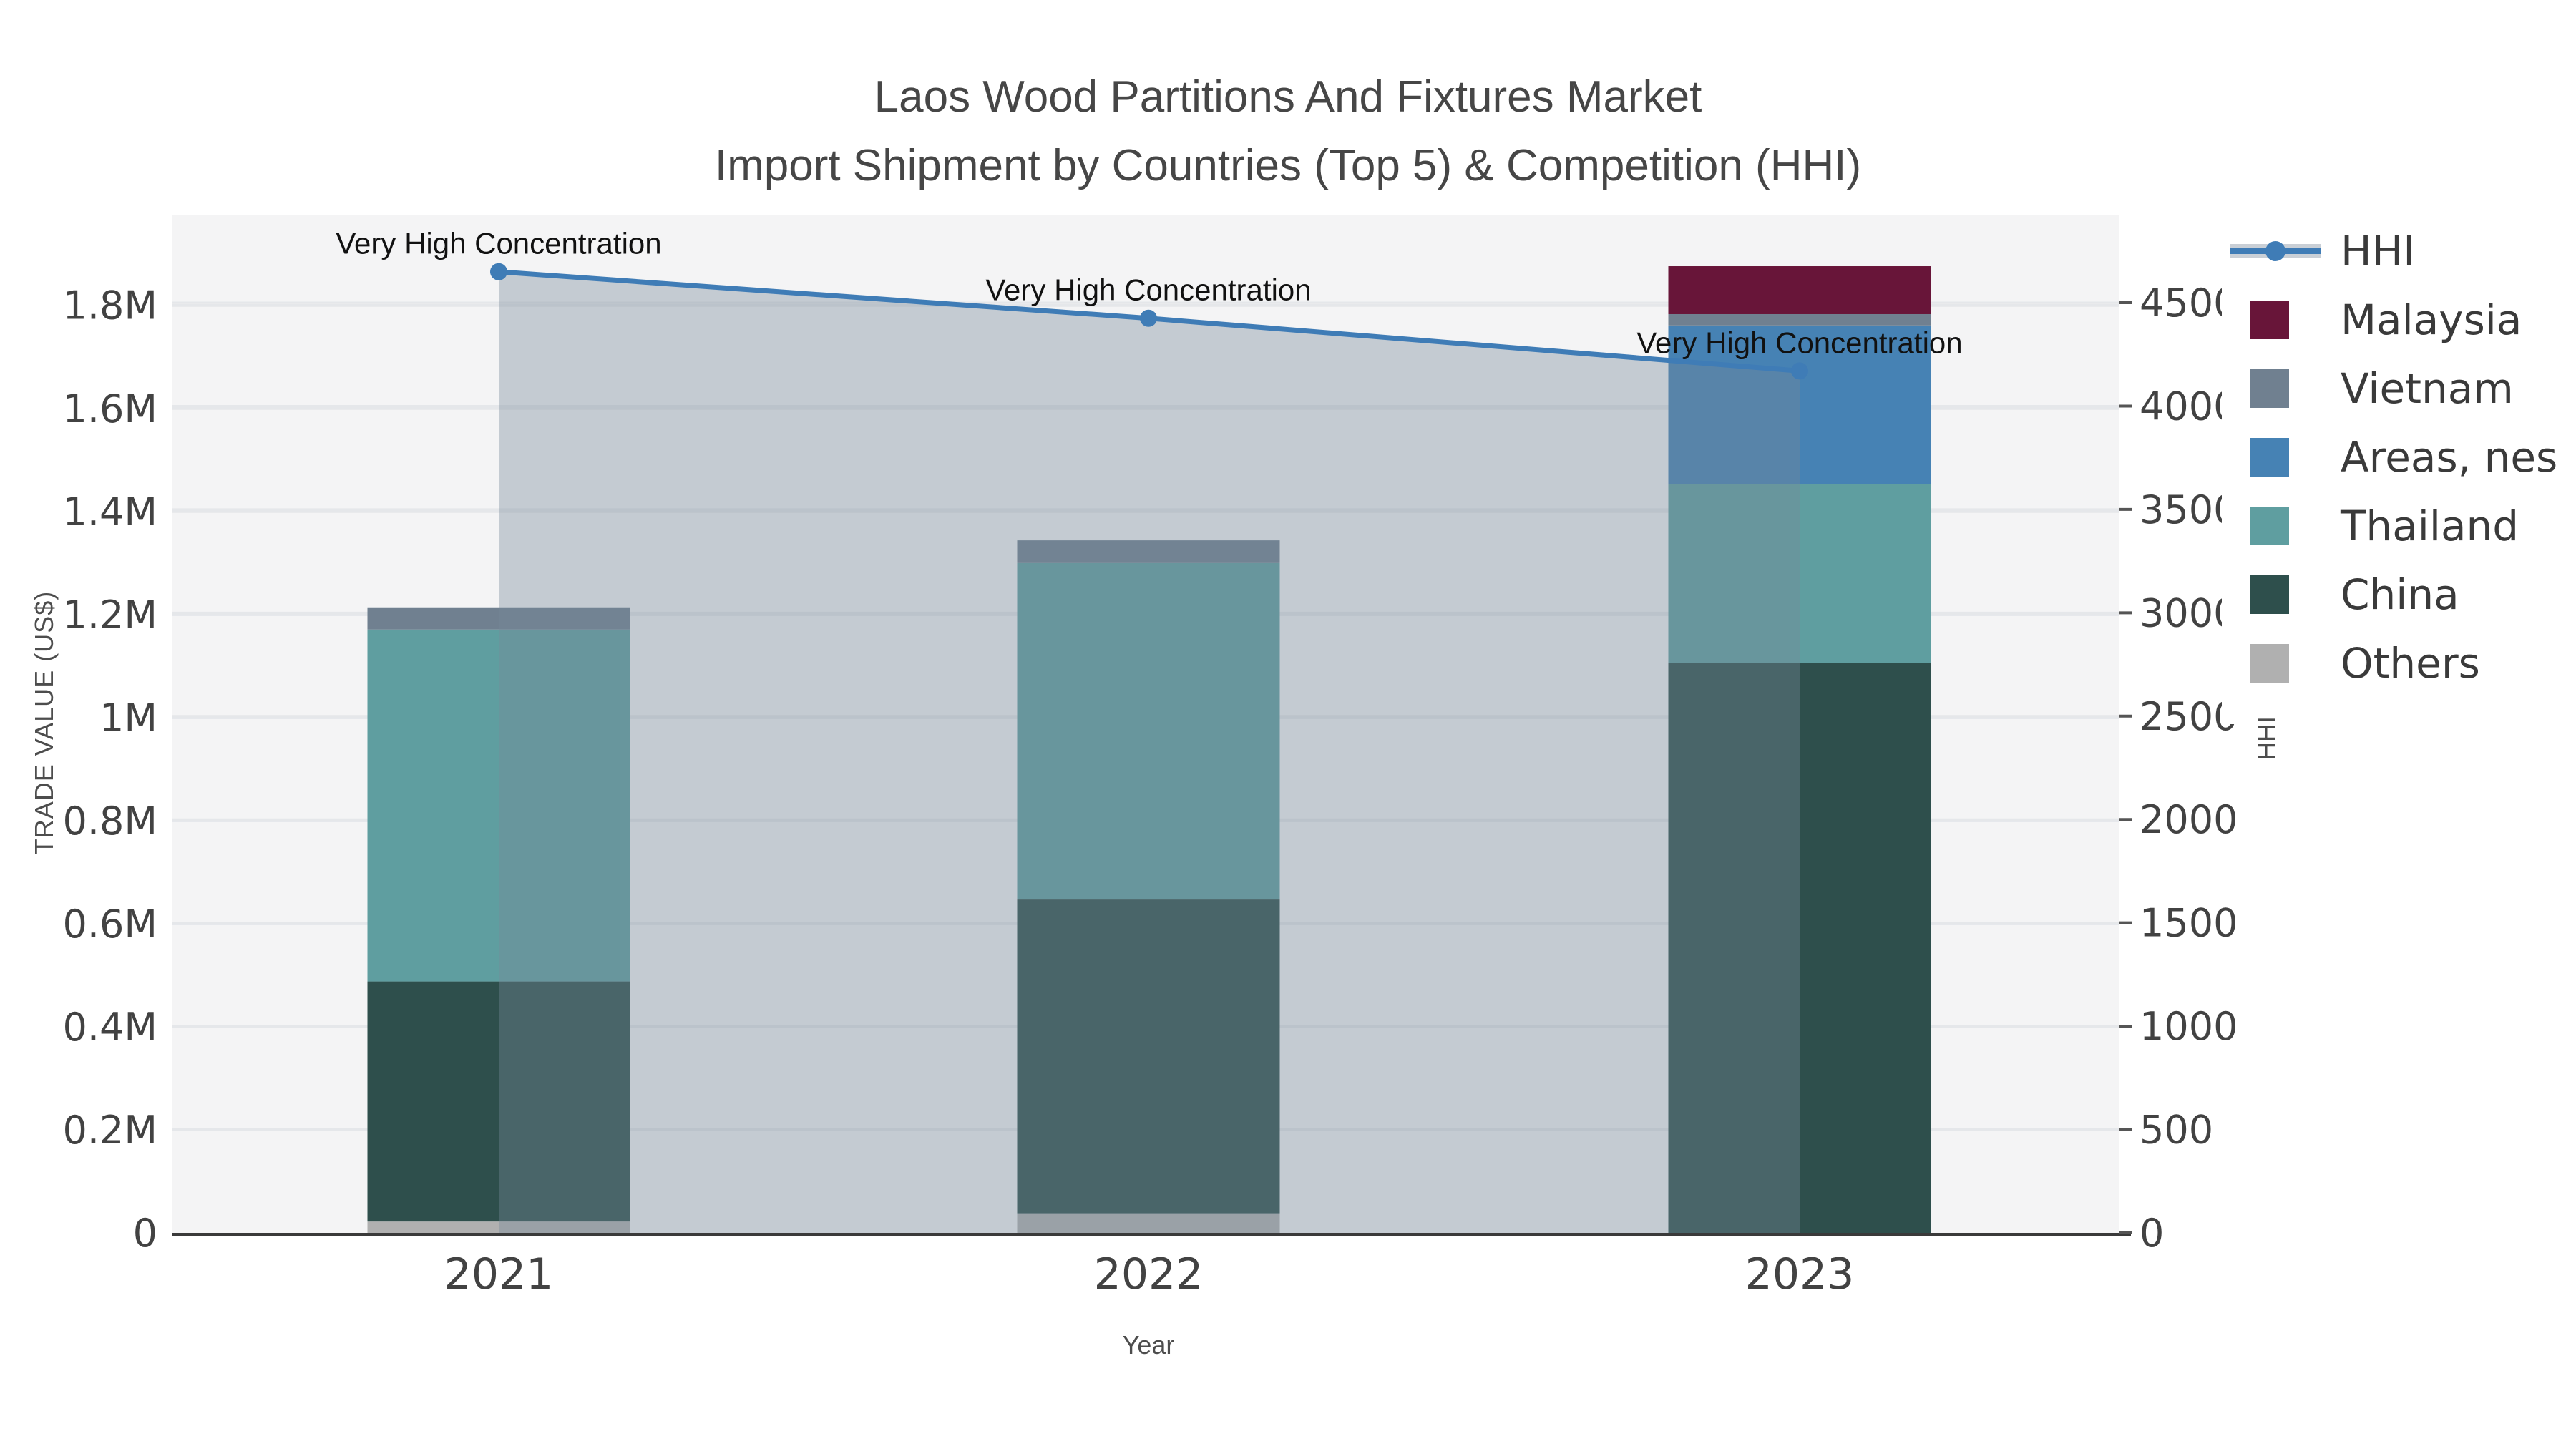 Image resolution: width=2576 pixels, height=1449 pixels. Describe the element at coordinates (1149, 1274) in the screenshot. I see `x-tick-2022: 2022` at that location.